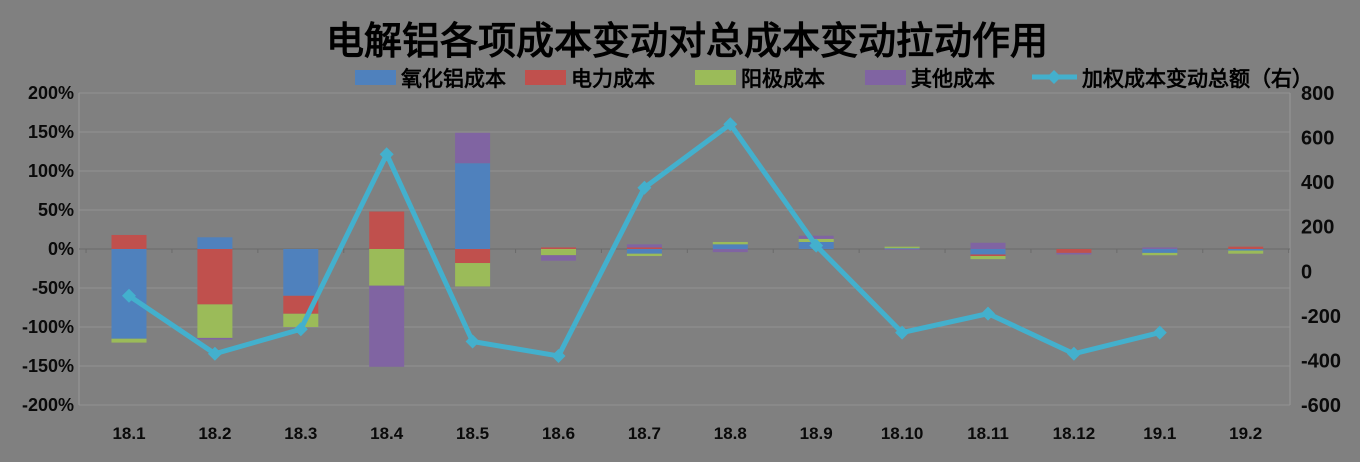  I want to click on right-axis-labels: 800 600 400 200 0 -200 -400 -600, so click(1321, 250).